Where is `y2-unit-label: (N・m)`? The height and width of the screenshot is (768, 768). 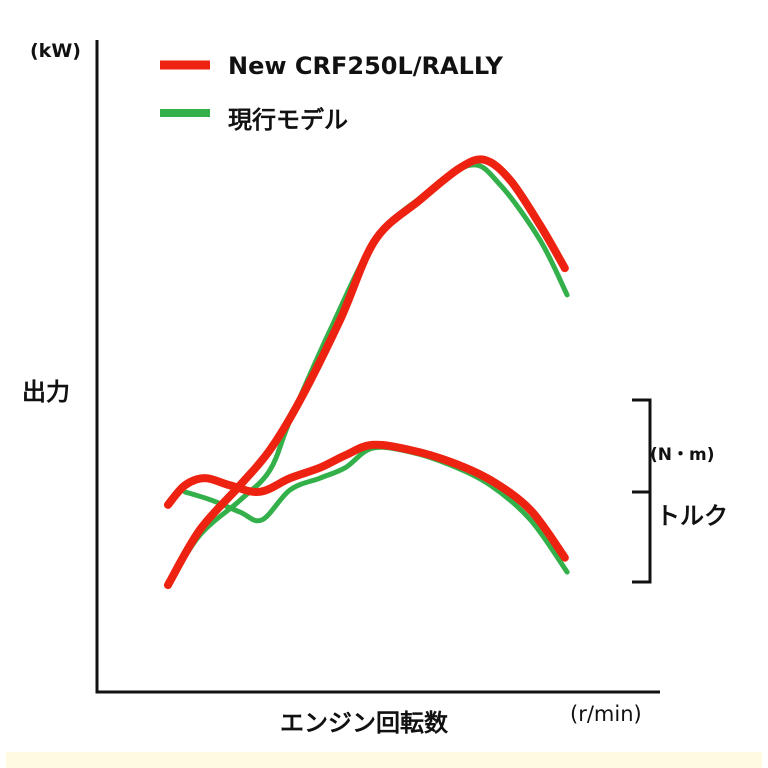 y2-unit-label: (N・m) is located at coordinates (682, 455).